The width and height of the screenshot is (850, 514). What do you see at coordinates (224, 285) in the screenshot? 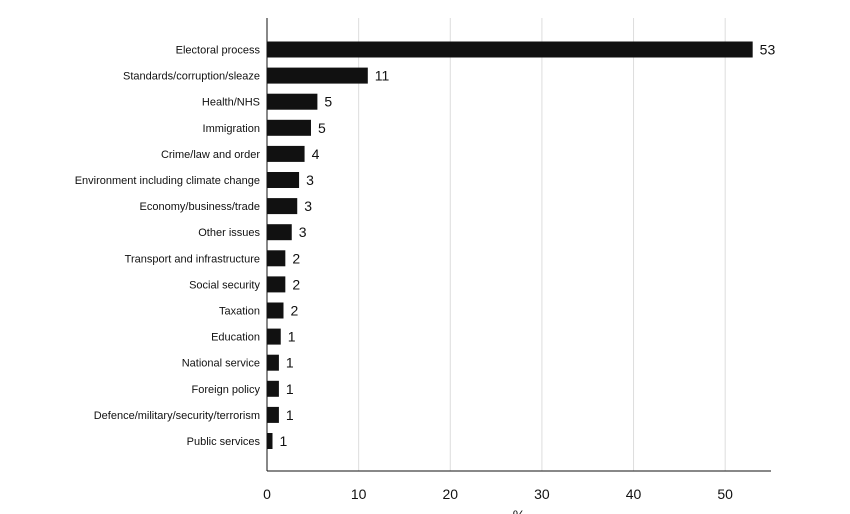
I see `category-label: Social security` at bounding box center [224, 285].